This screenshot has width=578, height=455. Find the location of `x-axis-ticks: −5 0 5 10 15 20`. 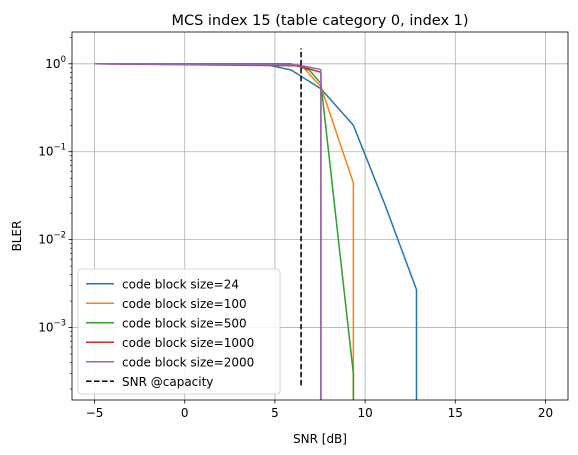

x-axis-ticks: −5 0 5 10 15 20 is located at coordinates (319, 410).